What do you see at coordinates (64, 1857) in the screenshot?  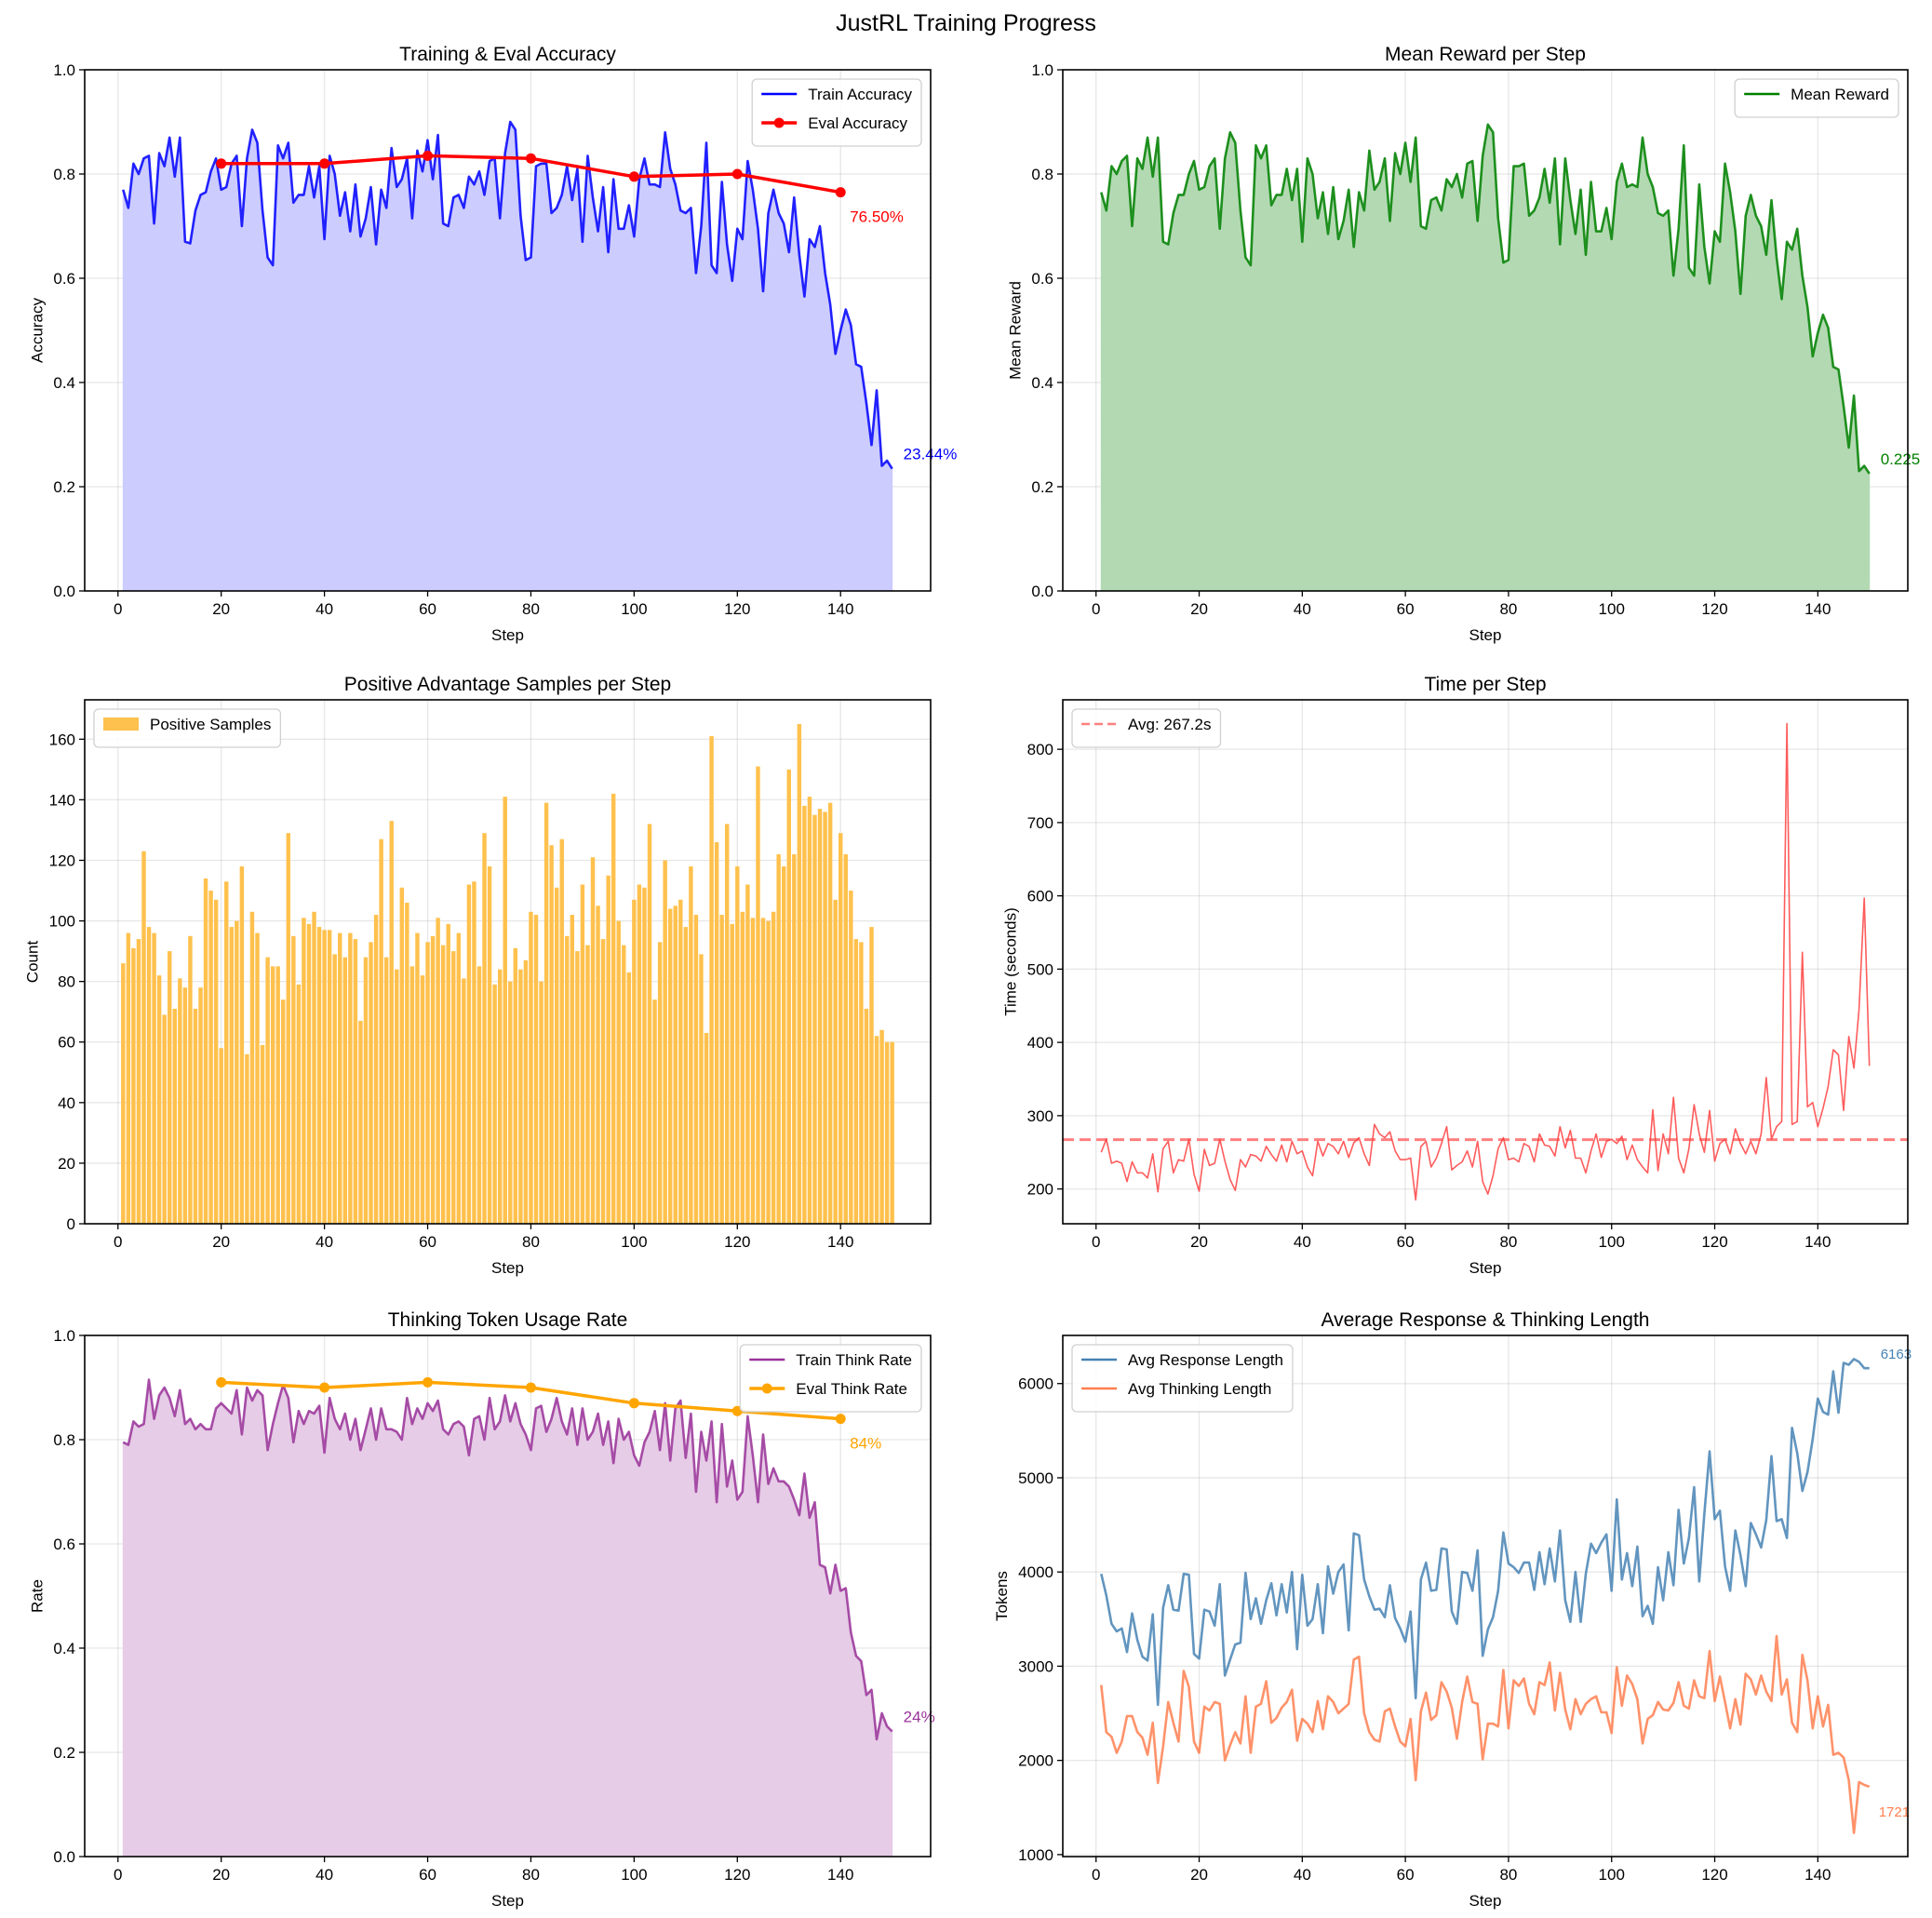 I see `y-tick-label: 0.0` at bounding box center [64, 1857].